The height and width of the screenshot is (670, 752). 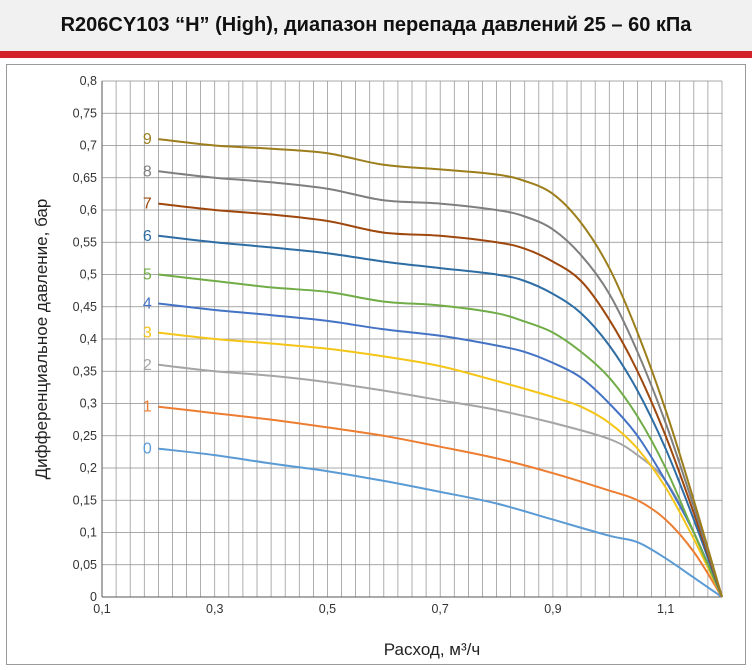 I want to click on series-label-3: 3, so click(x=147, y=333).